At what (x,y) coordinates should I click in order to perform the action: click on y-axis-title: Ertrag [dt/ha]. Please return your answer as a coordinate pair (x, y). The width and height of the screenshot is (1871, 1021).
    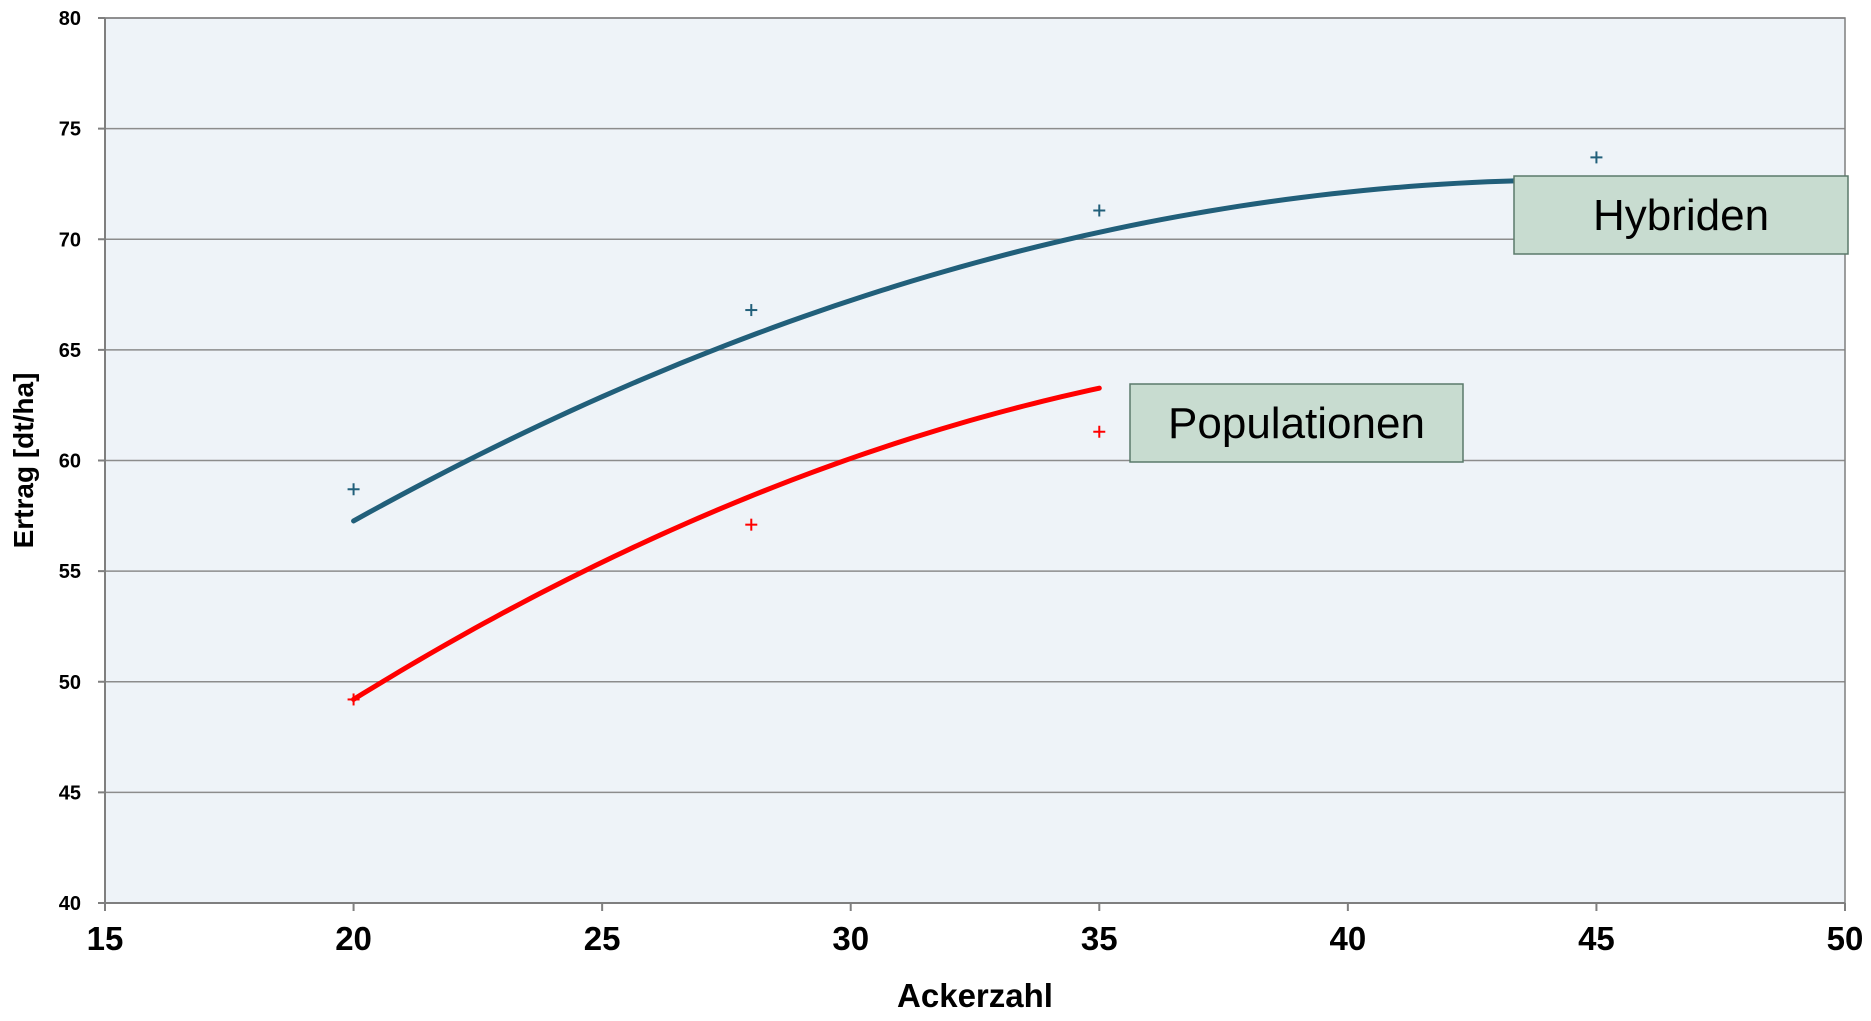
    Looking at the image, I should click on (23, 461).